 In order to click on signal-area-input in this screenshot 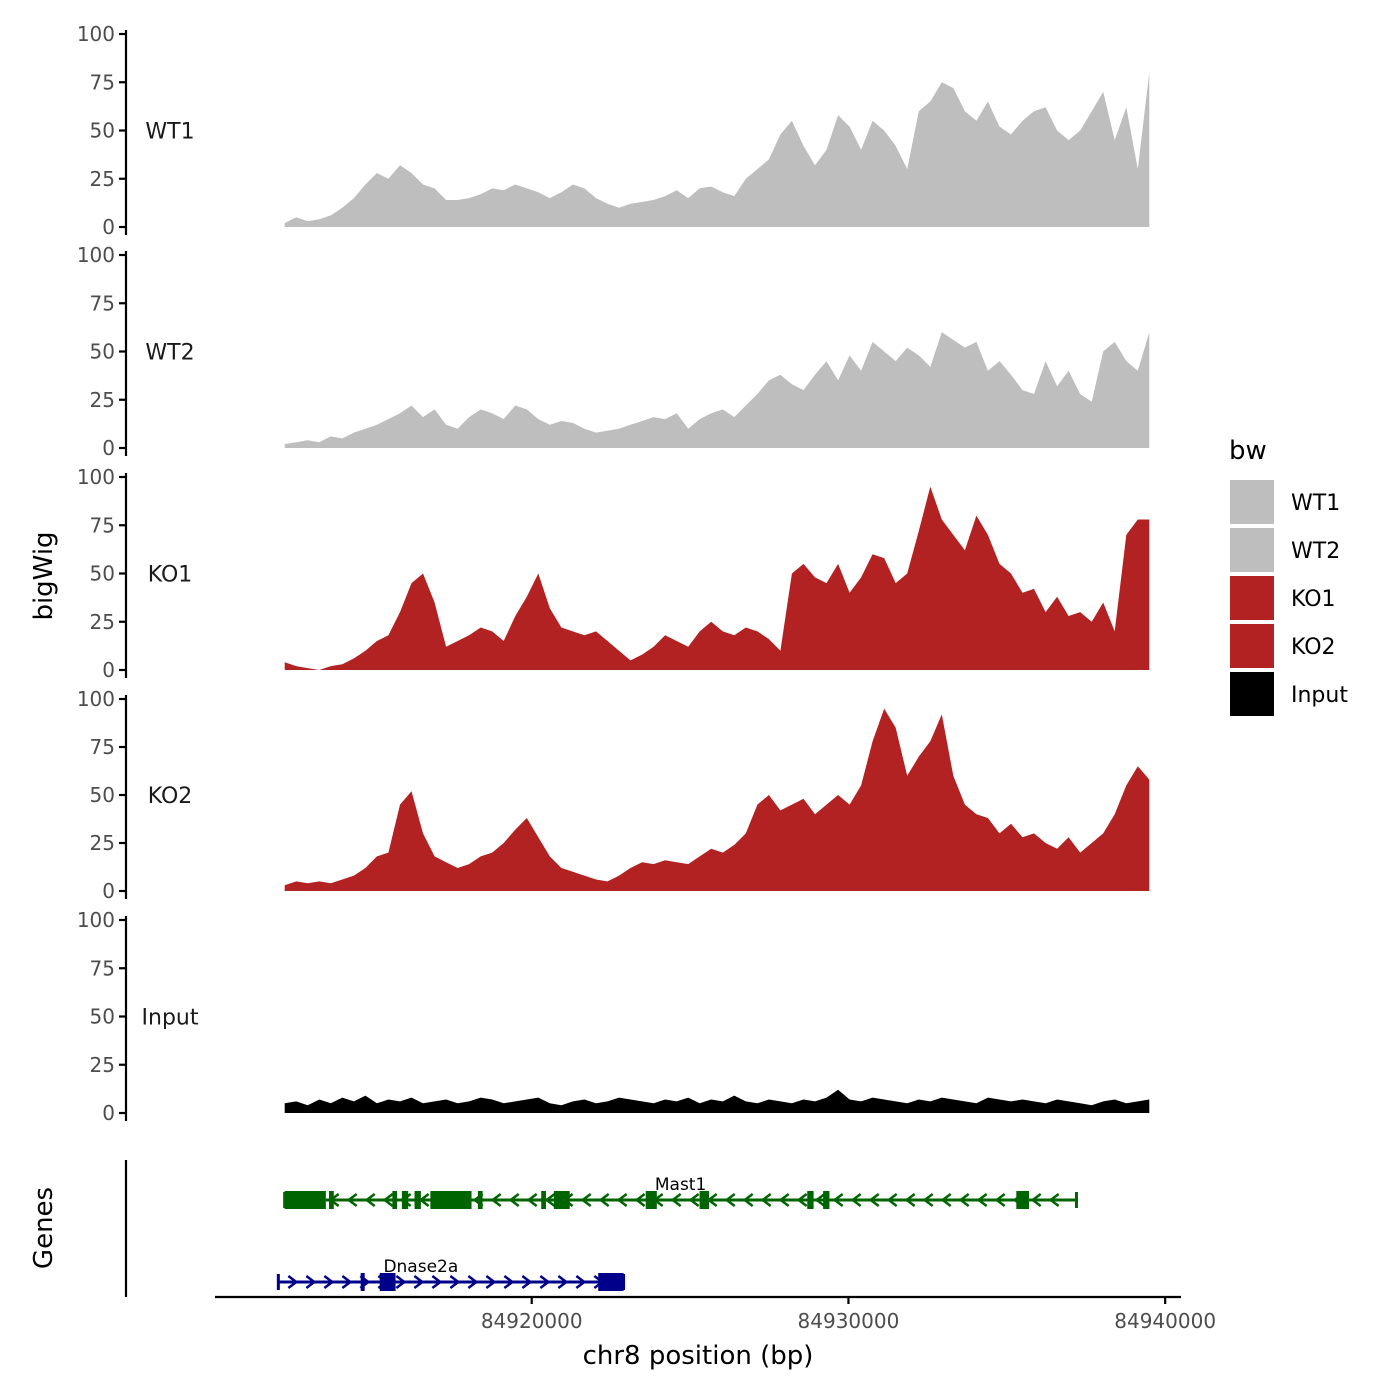, I will do `click(717, 1101)`.